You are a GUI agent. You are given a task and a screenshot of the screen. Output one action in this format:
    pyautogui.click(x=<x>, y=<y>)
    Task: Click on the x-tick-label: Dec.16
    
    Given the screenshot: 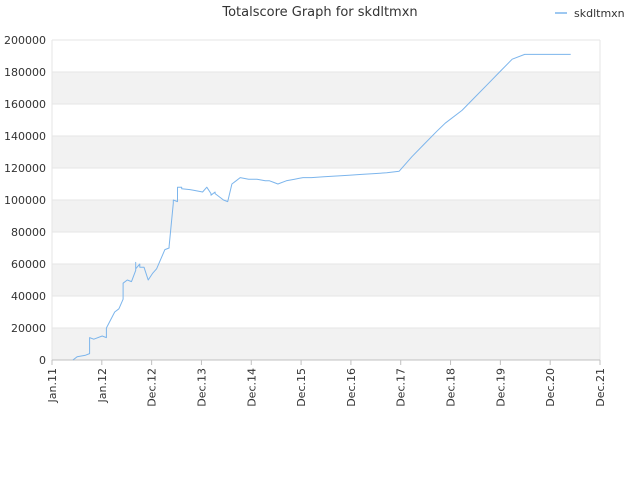 What is the action you would take?
    pyautogui.click(x=351, y=387)
    